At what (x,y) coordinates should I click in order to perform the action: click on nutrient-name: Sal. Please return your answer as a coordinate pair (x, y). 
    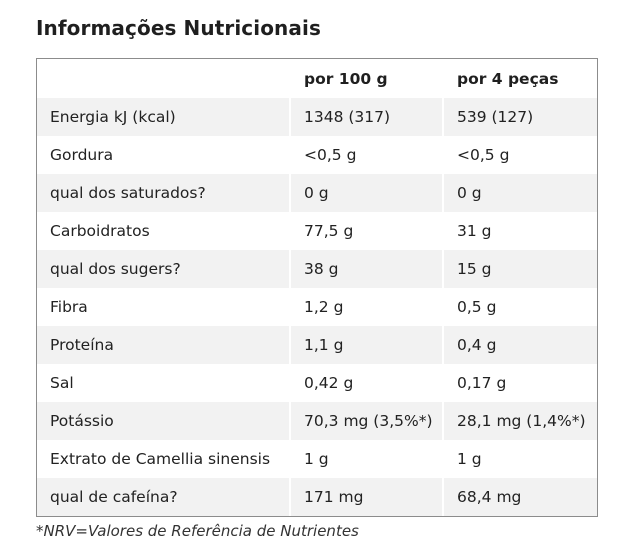
    Looking at the image, I should click on (62, 383).